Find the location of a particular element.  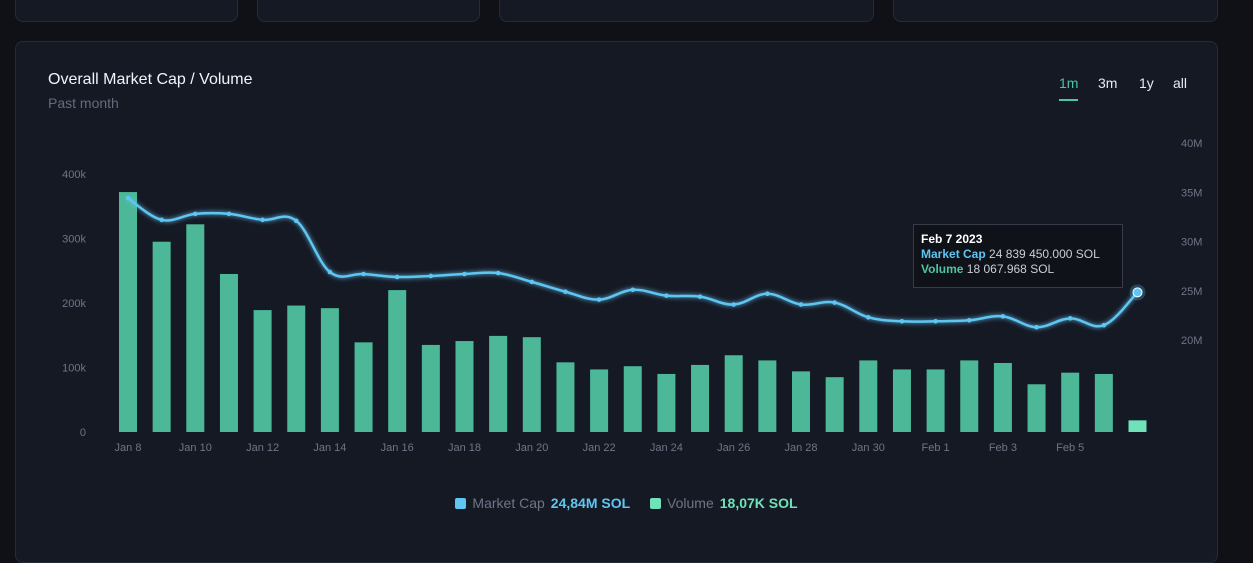

legend-item-market-cap: Market Cap 24,84M SOL is located at coordinates (542, 503).